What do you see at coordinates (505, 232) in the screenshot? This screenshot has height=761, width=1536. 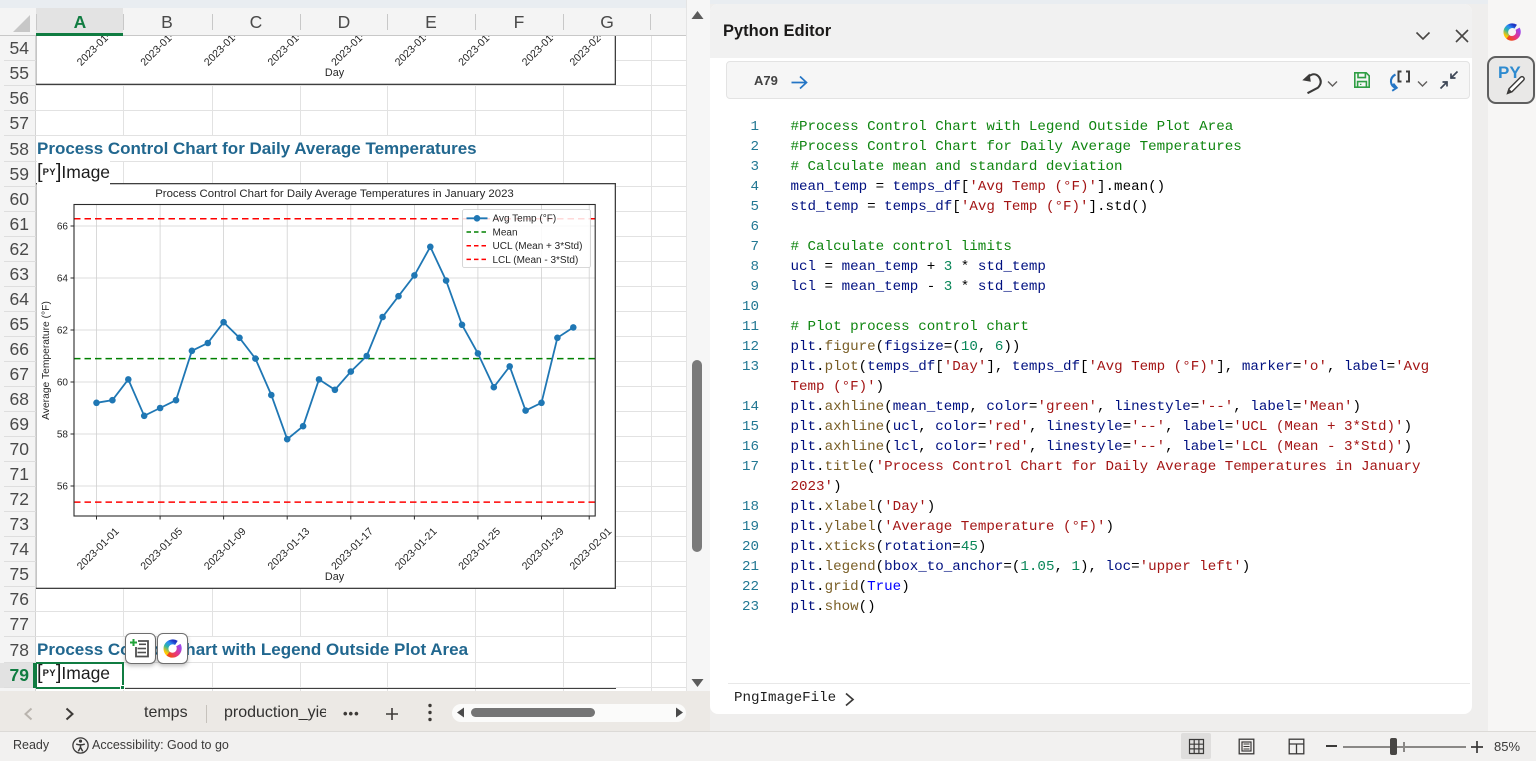 I see `svg-text: Mean` at bounding box center [505, 232].